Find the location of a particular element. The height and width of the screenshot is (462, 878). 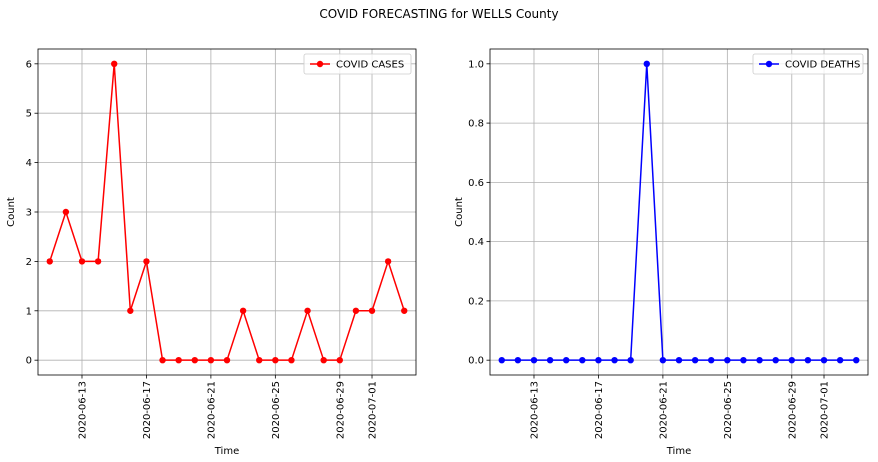

deaths-y-tick-label: 0.0 is located at coordinates (476, 361).